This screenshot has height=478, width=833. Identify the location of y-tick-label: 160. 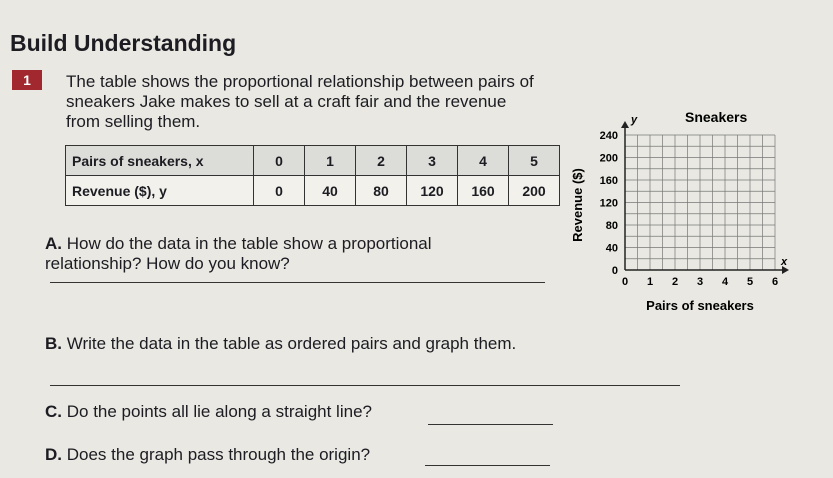
(609, 181).